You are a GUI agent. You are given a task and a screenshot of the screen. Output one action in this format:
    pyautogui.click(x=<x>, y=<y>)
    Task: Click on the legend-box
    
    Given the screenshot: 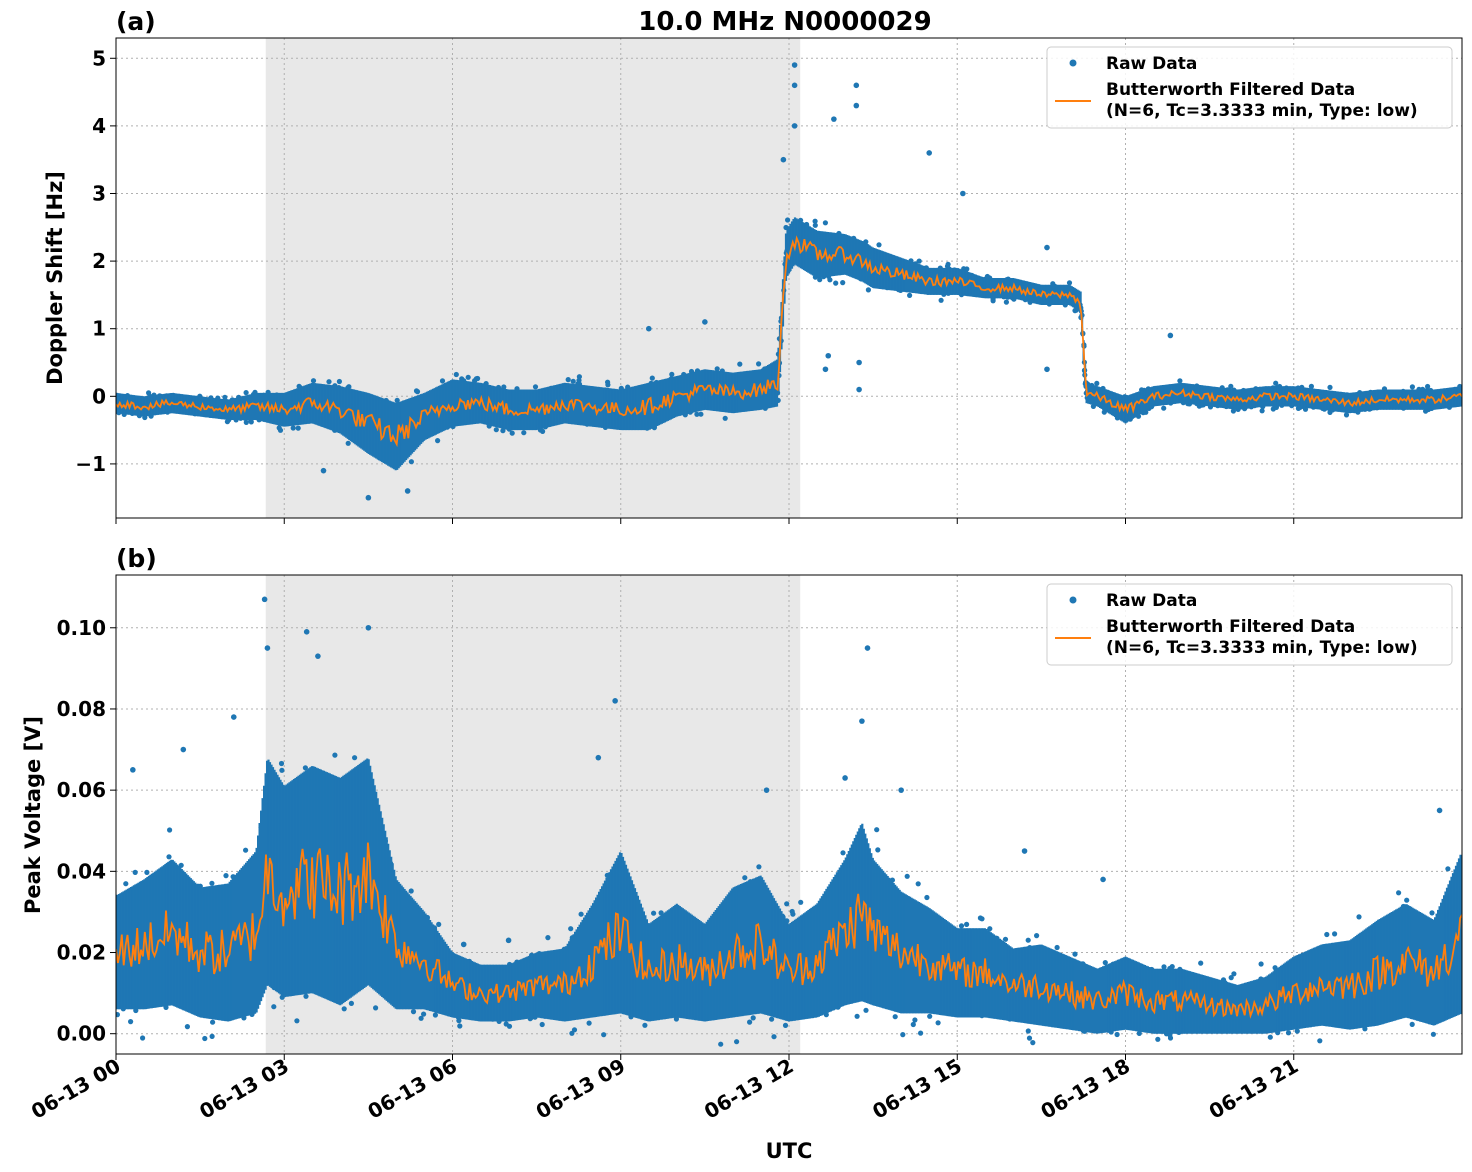 What is the action you would take?
    pyautogui.click(x=1249, y=87)
    